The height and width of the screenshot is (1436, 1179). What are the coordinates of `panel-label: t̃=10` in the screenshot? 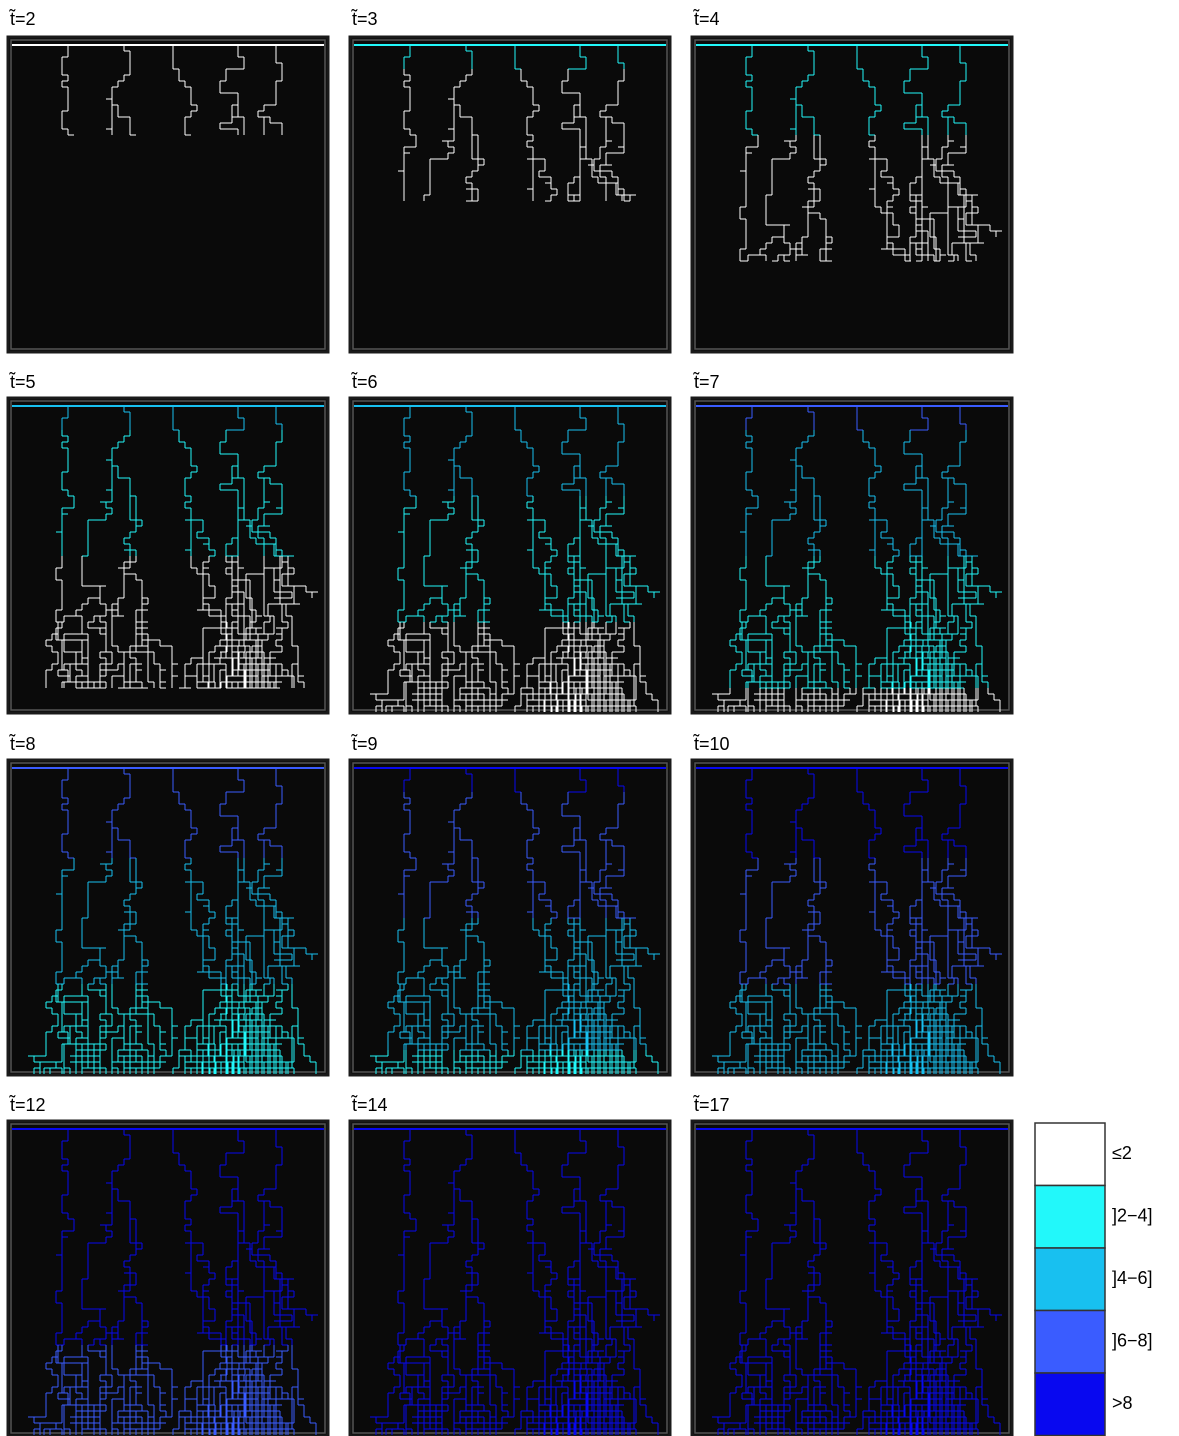 It's located at (710, 743).